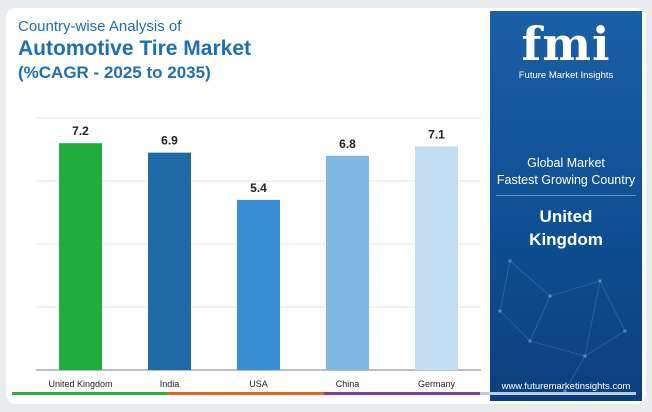 This screenshot has height=412, width=652. Describe the element at coordinates (348, 384) in the screenshot. I see `x-tick-label: China` at that location.